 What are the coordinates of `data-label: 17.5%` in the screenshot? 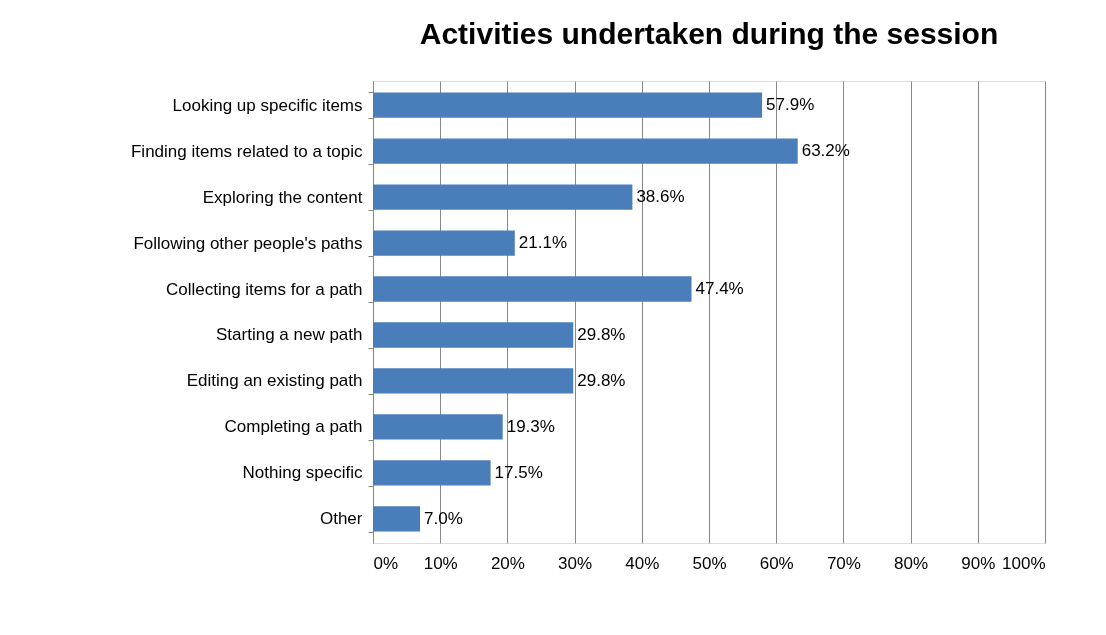 It's located at (518, 472).